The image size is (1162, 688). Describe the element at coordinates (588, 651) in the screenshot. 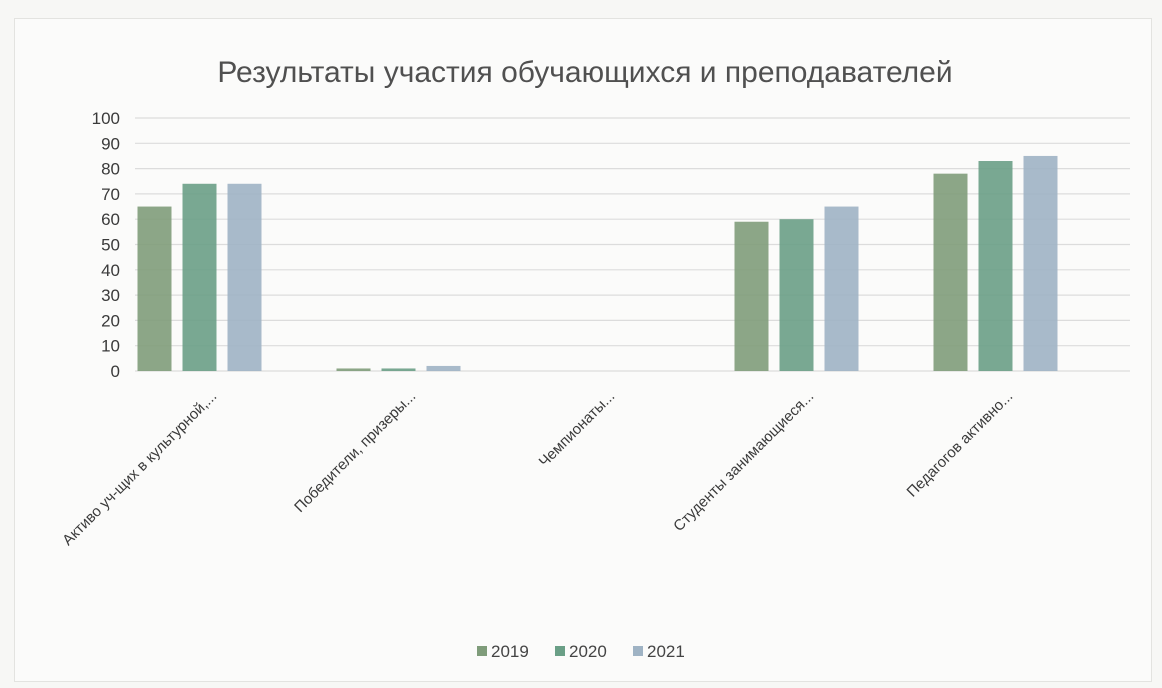

I see `legend-label: 2020` at that location.